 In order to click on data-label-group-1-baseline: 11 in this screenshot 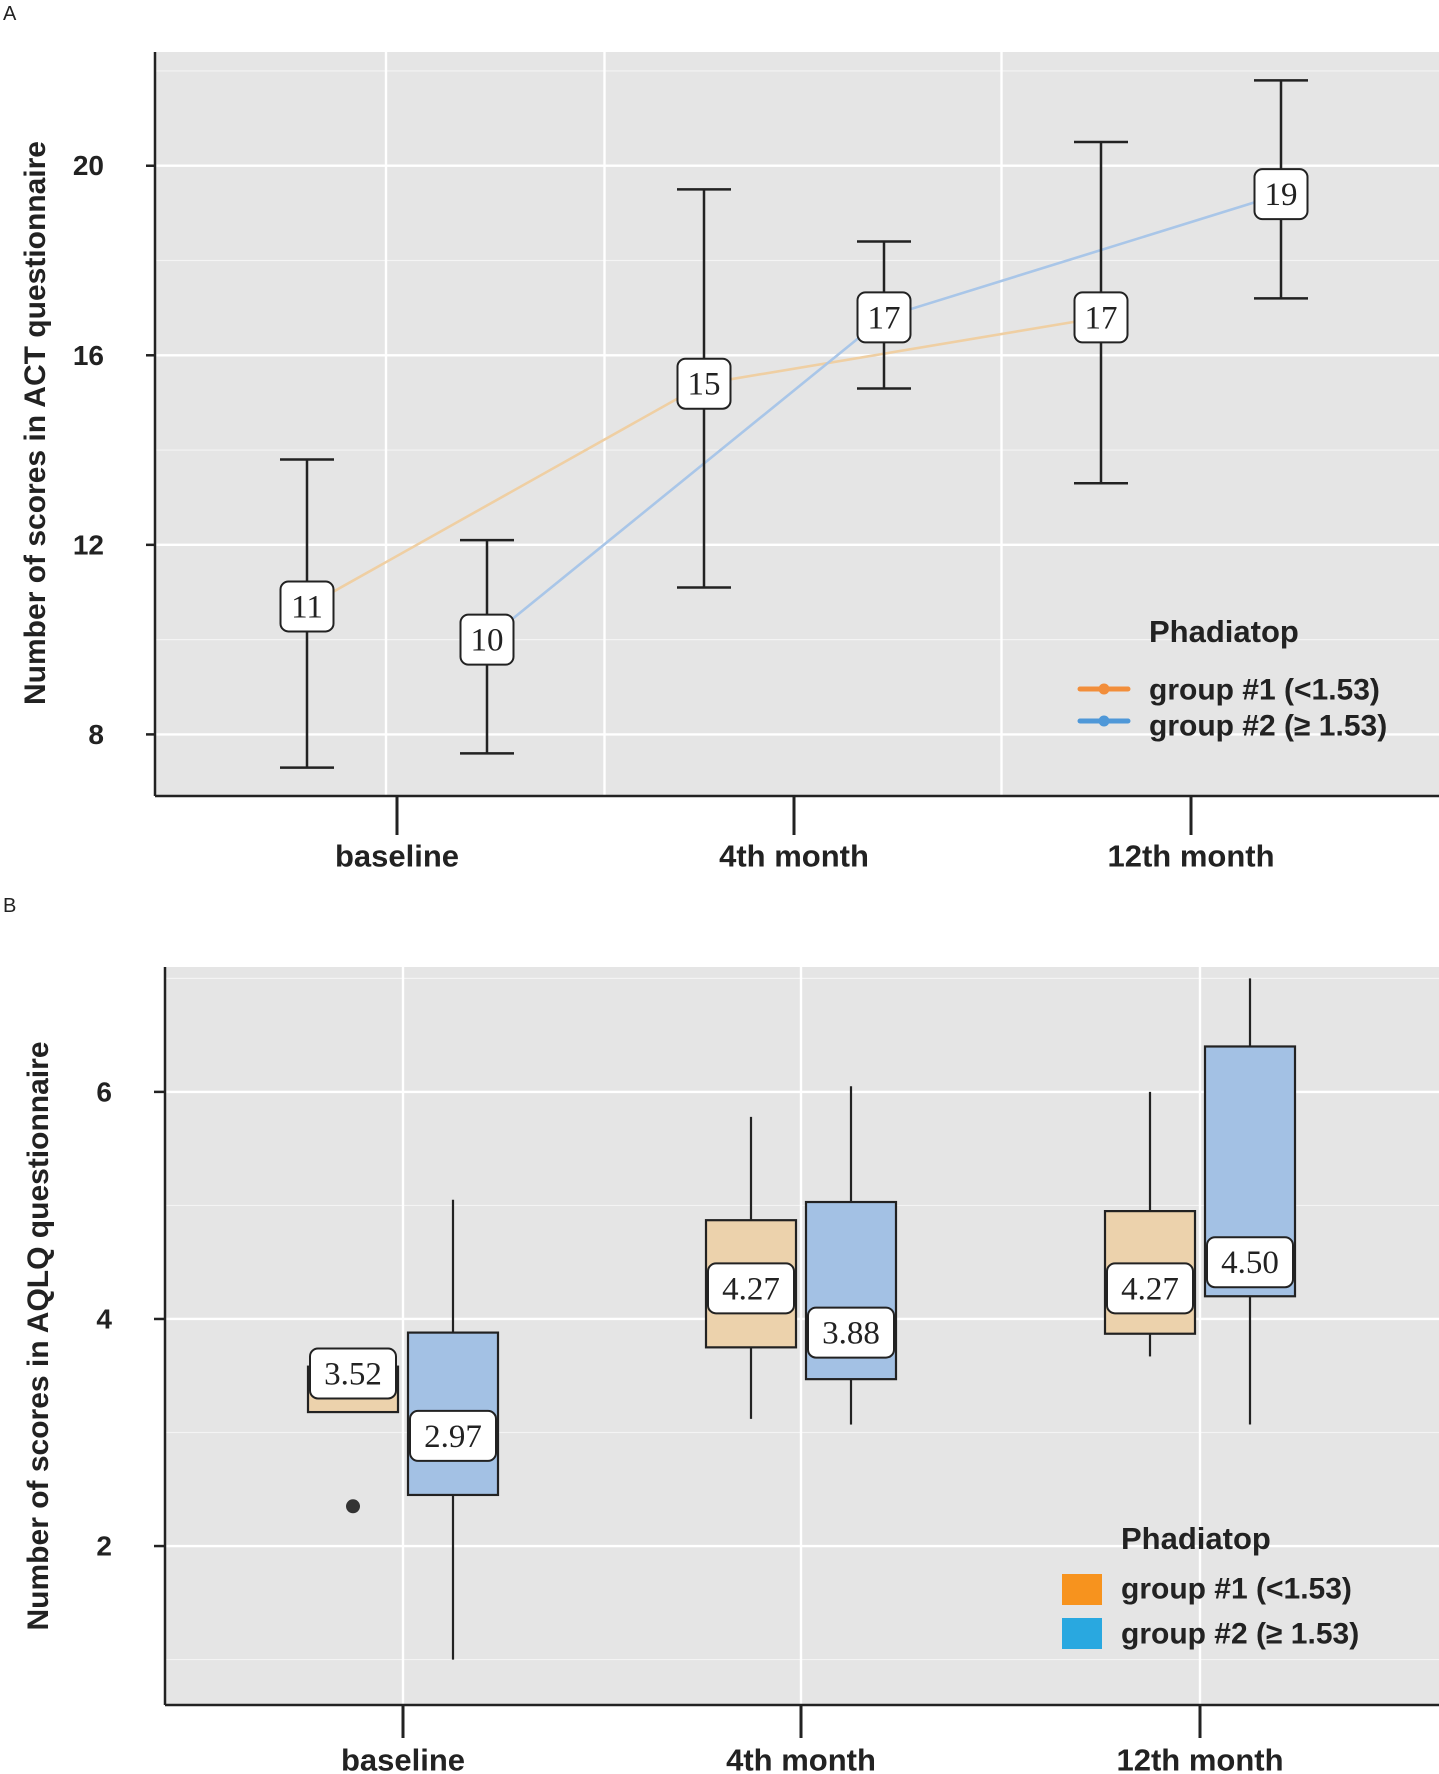, I will do `click(307, 606)`.